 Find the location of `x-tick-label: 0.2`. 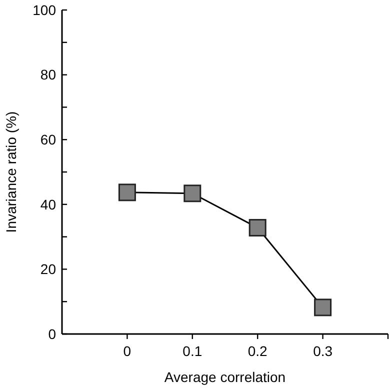

x-tick-label: 0.2 is located at coordinates (258, 351).